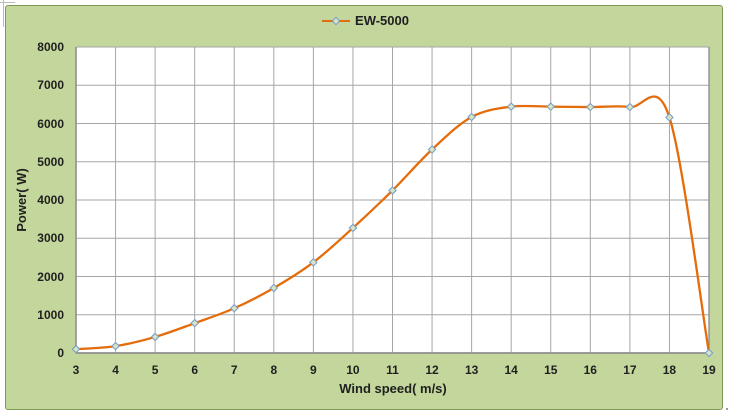  I want to click on x-tick-label: 5, so click(155, 370).